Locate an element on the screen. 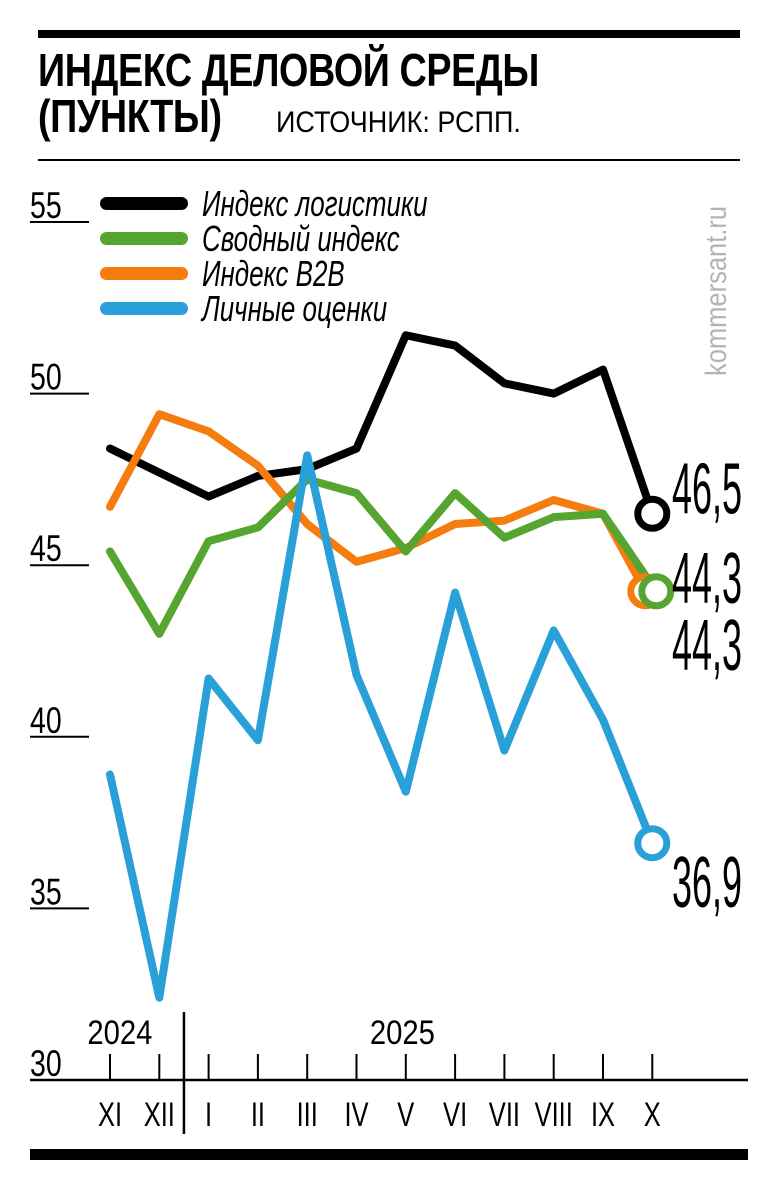  page-title-line2: (ПУНКТЫ) ИСТОЧНИК: РСПП. is located at coordinates (293, 116).